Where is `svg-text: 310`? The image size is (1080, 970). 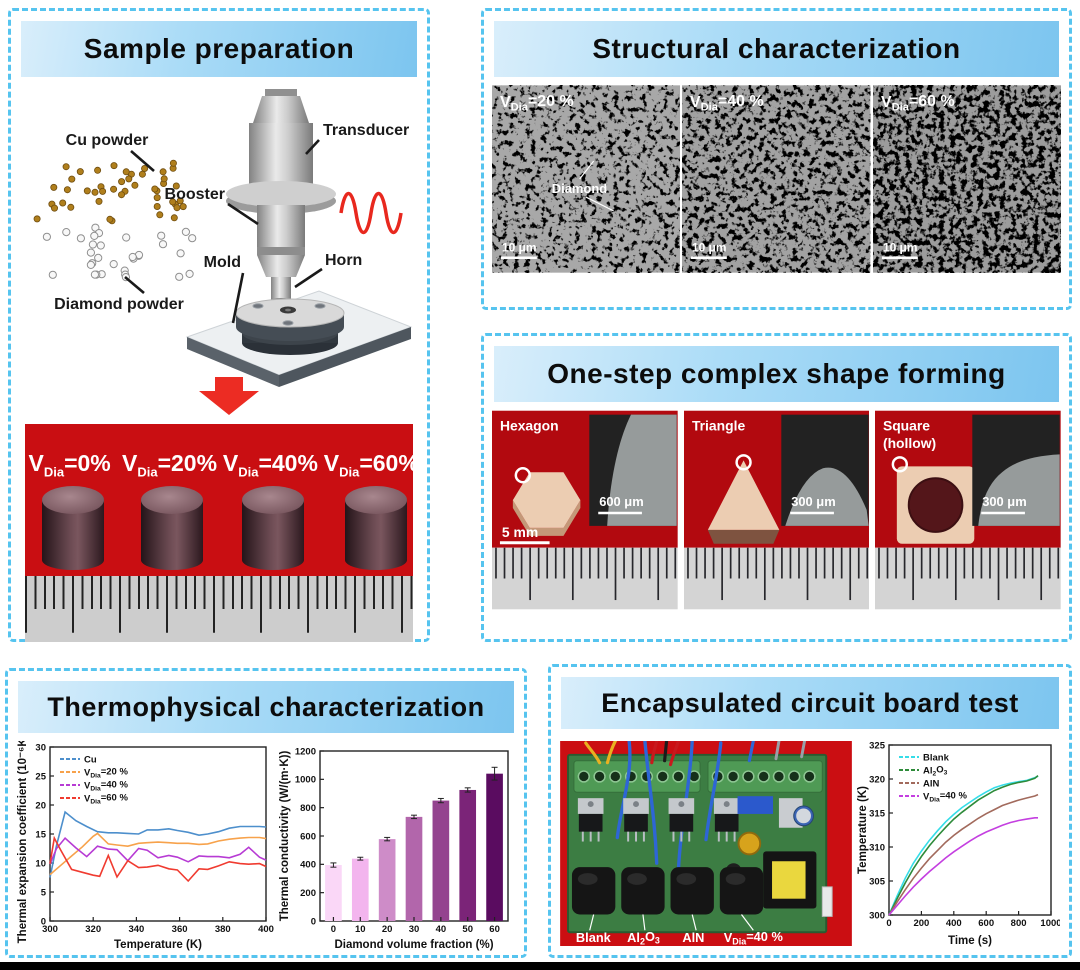
svg-text: 310 is located at coordinates (877, 847).